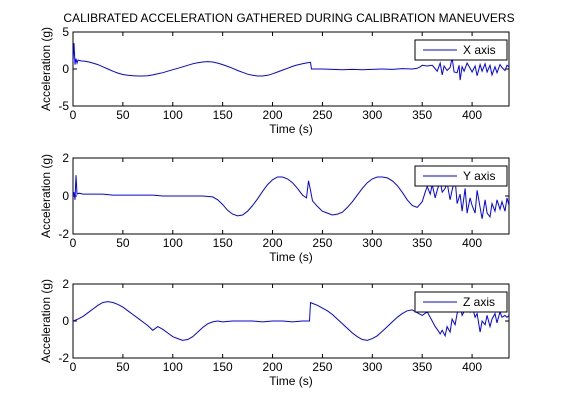 This screenshot has height=420, width=561. Describe the element at coordinates (63, 106) in the screenshot. I see `y-tick-label: -5` at that location.